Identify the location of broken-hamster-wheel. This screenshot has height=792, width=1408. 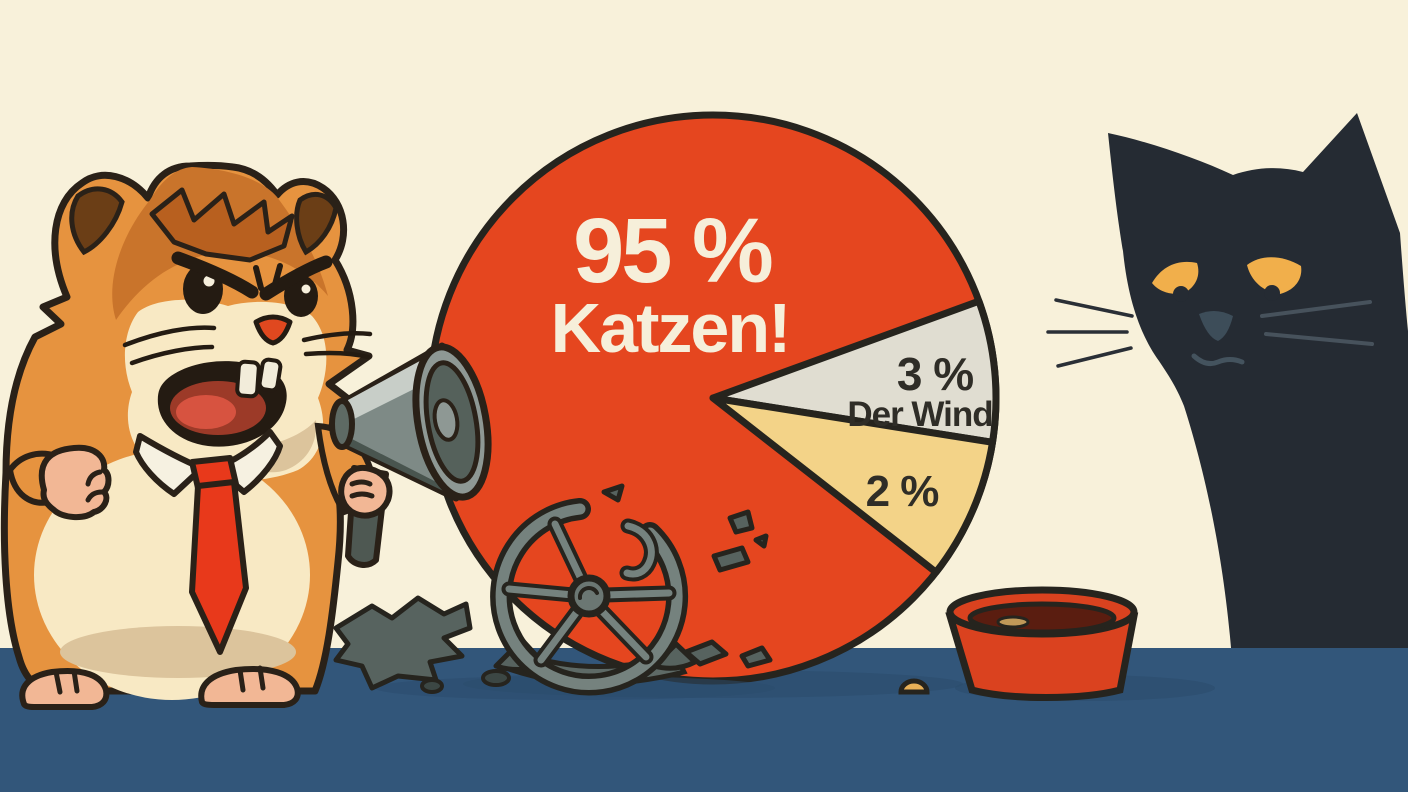
(575, 599).